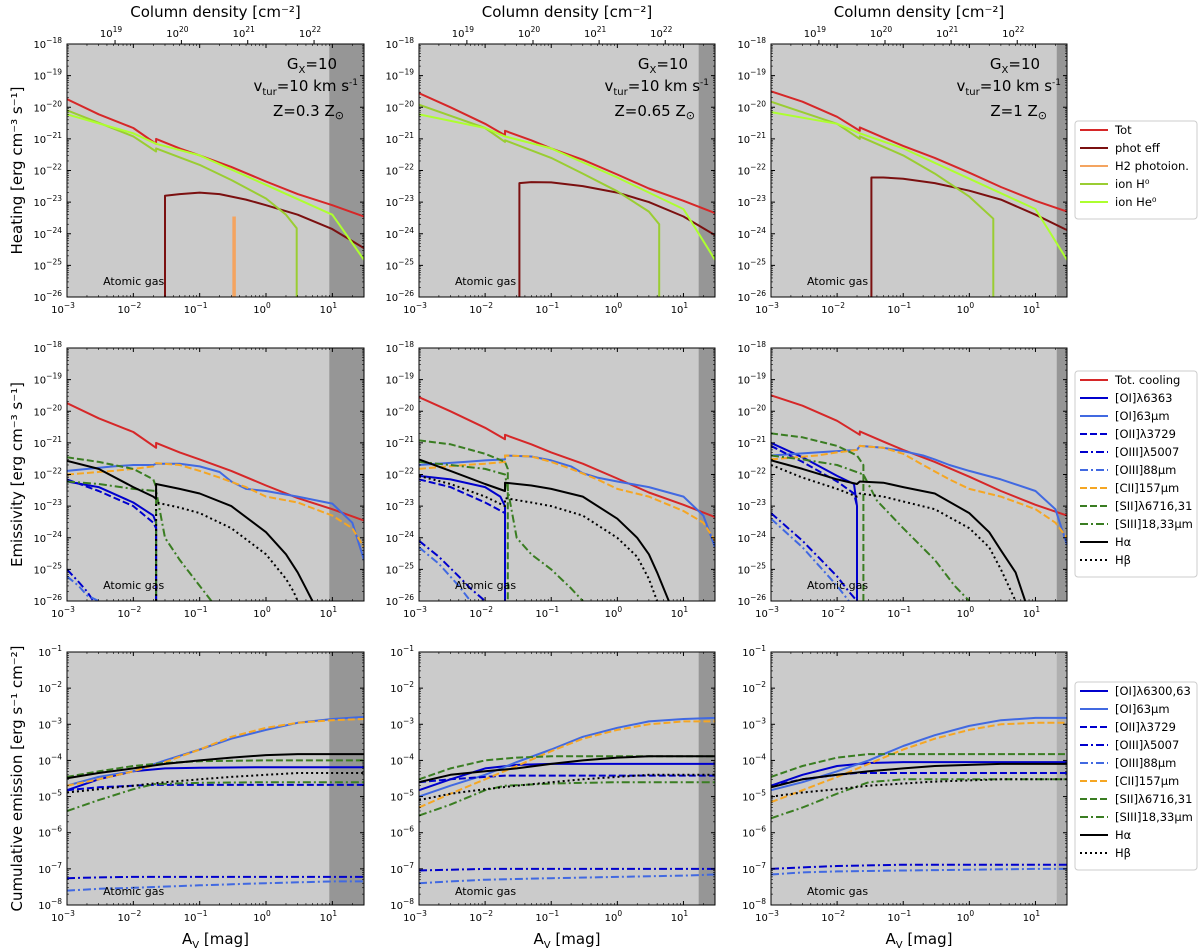 This screenshot has height=948, width=1200. Describe the element at coordinates (308, 112) in the screenshot. I see `metallicity-annotation: Z=0.3 Z⊙` at that location.